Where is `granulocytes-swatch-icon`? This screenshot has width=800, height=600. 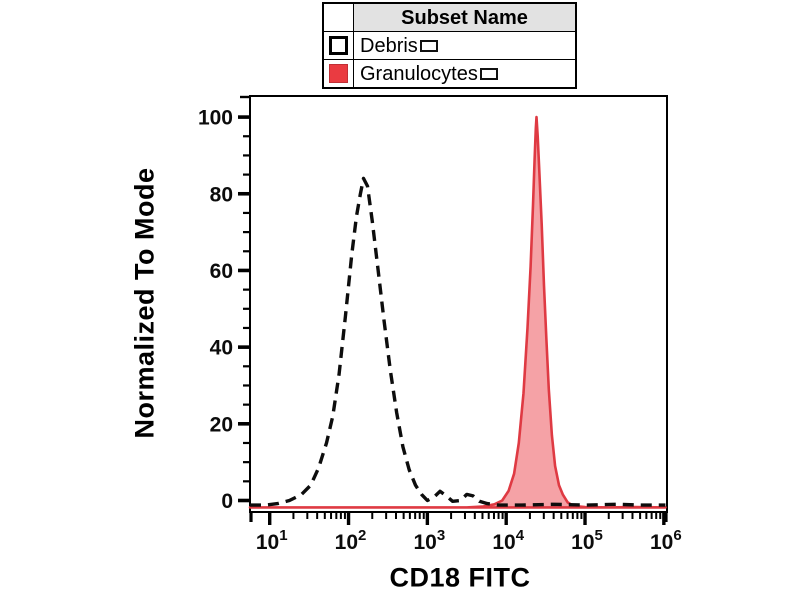
granulocytes-swatch-icon is located at coordinates (338, 73).